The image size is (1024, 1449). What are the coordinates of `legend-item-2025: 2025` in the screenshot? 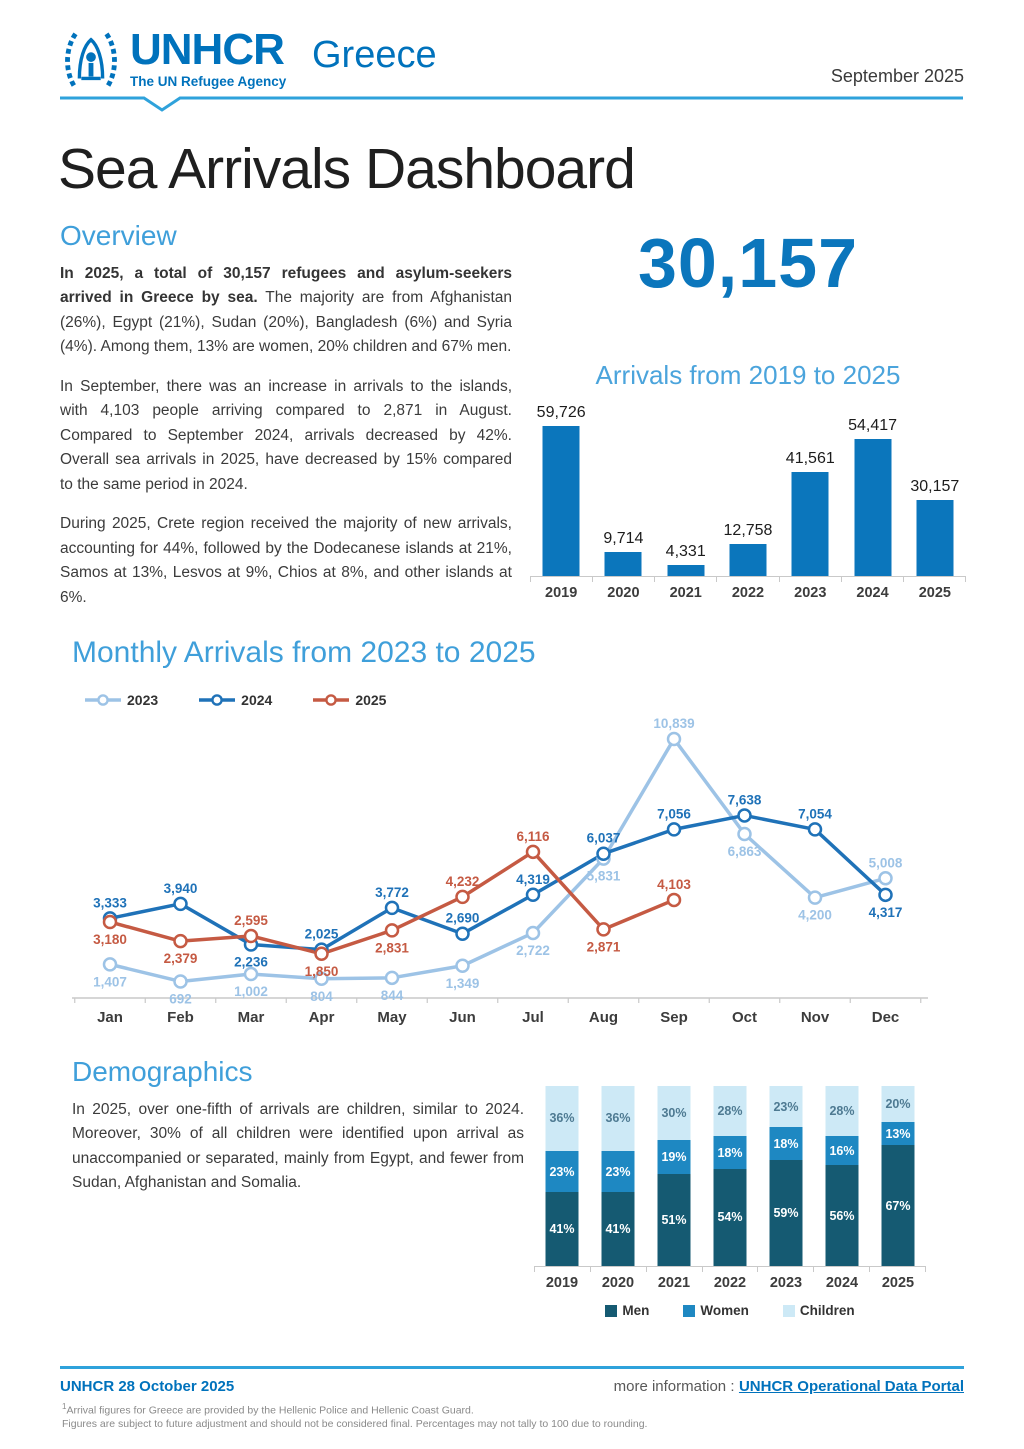 It's located at (349, 700).